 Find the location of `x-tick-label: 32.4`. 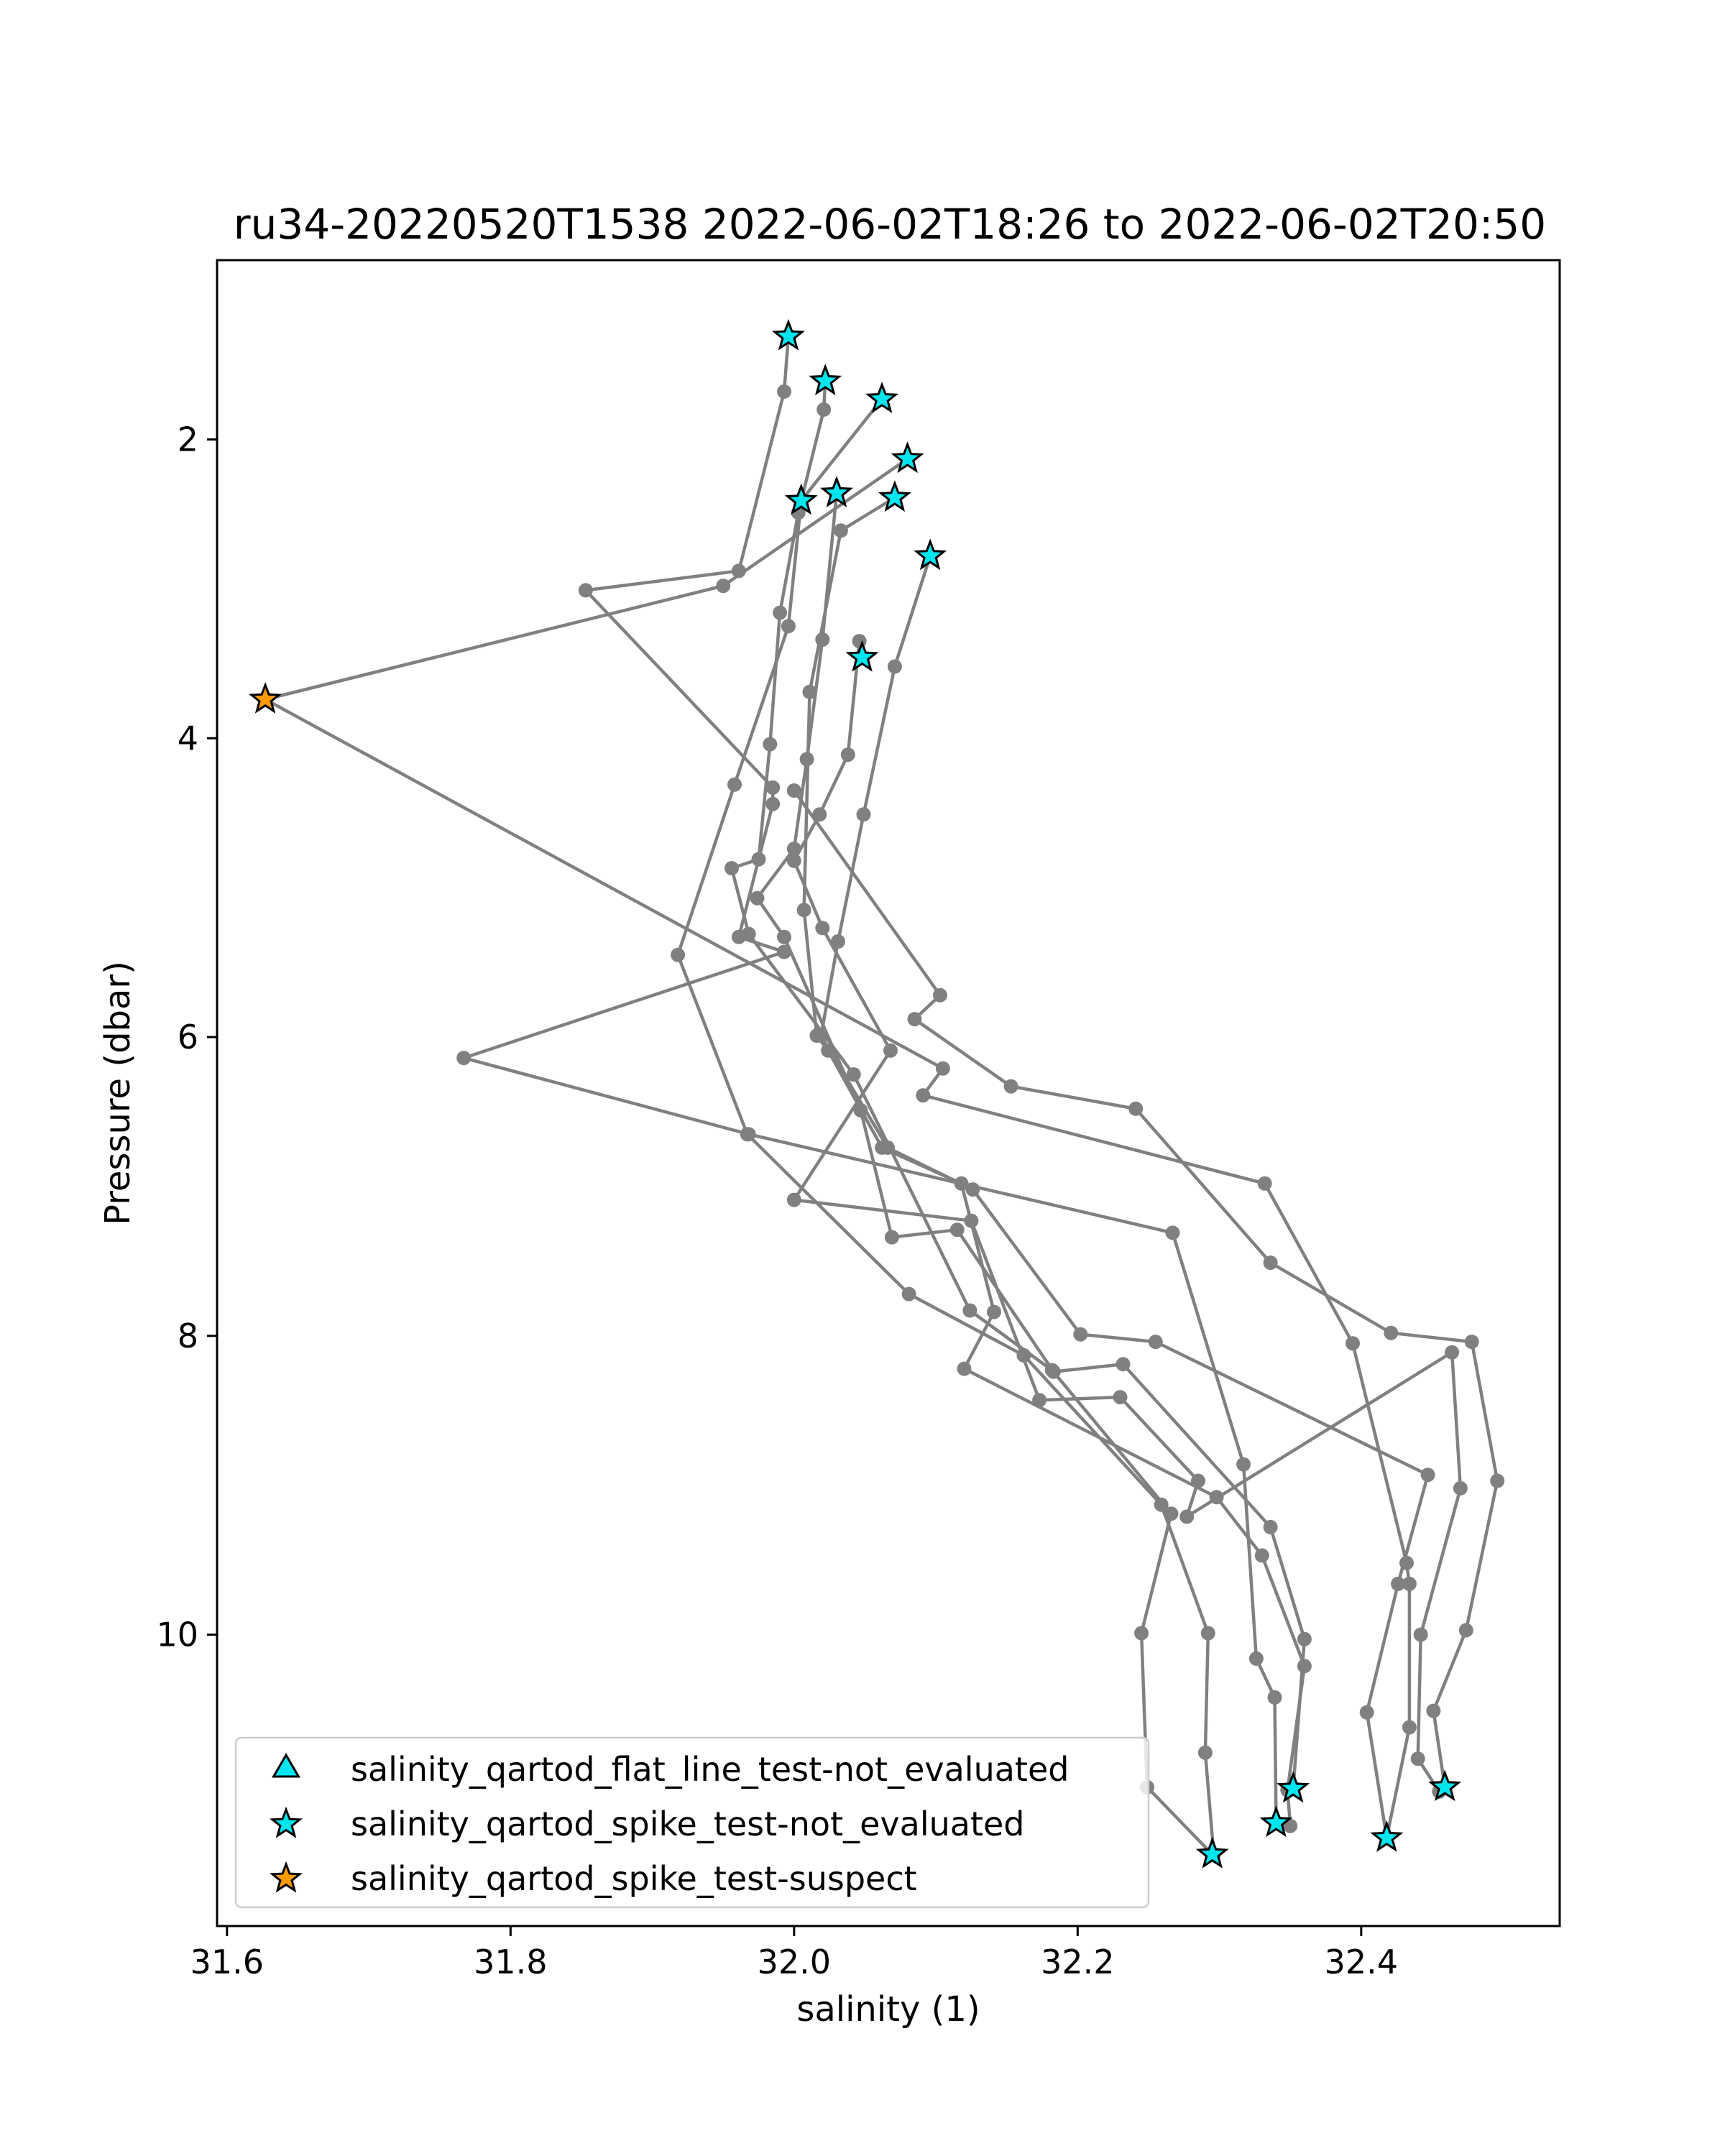

x-tick-label: 32.4 is located at coordinates (1361, 1962).